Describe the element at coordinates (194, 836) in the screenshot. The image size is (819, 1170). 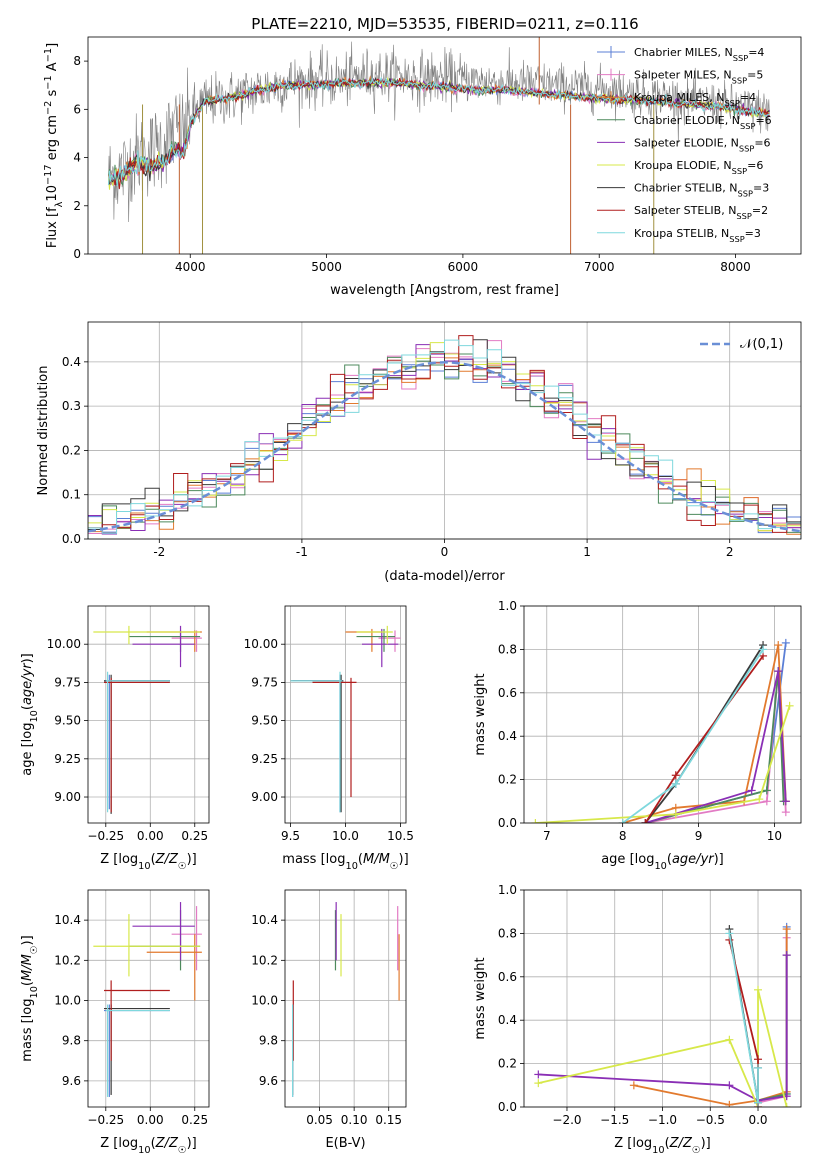
I see `x-tick-label: 0.25` at that location.